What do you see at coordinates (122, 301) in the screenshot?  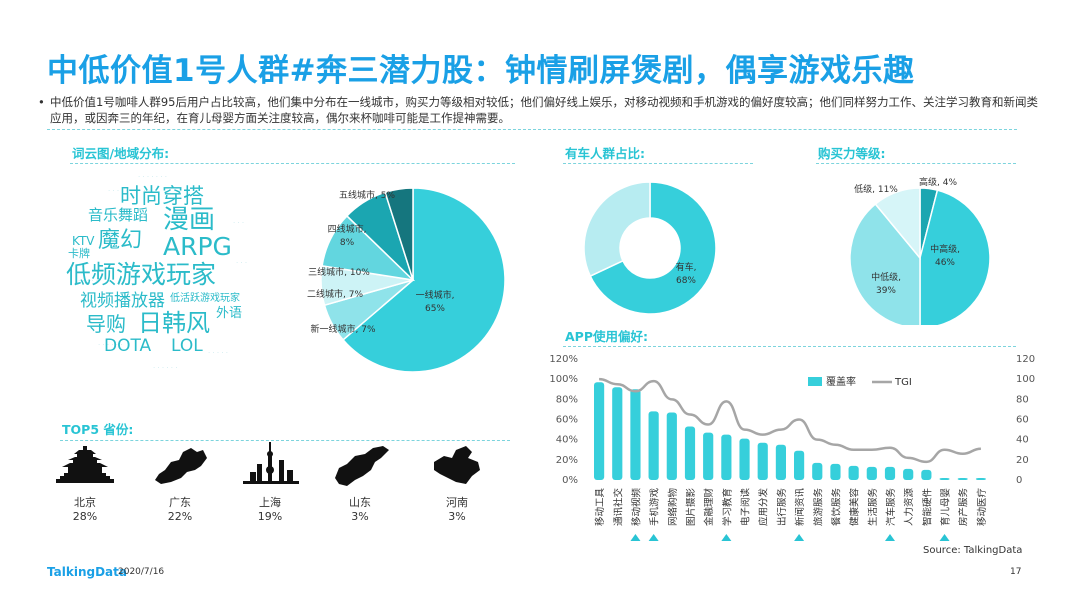 I see `word-8: 视频播放器` at bounding box center [122, 301].